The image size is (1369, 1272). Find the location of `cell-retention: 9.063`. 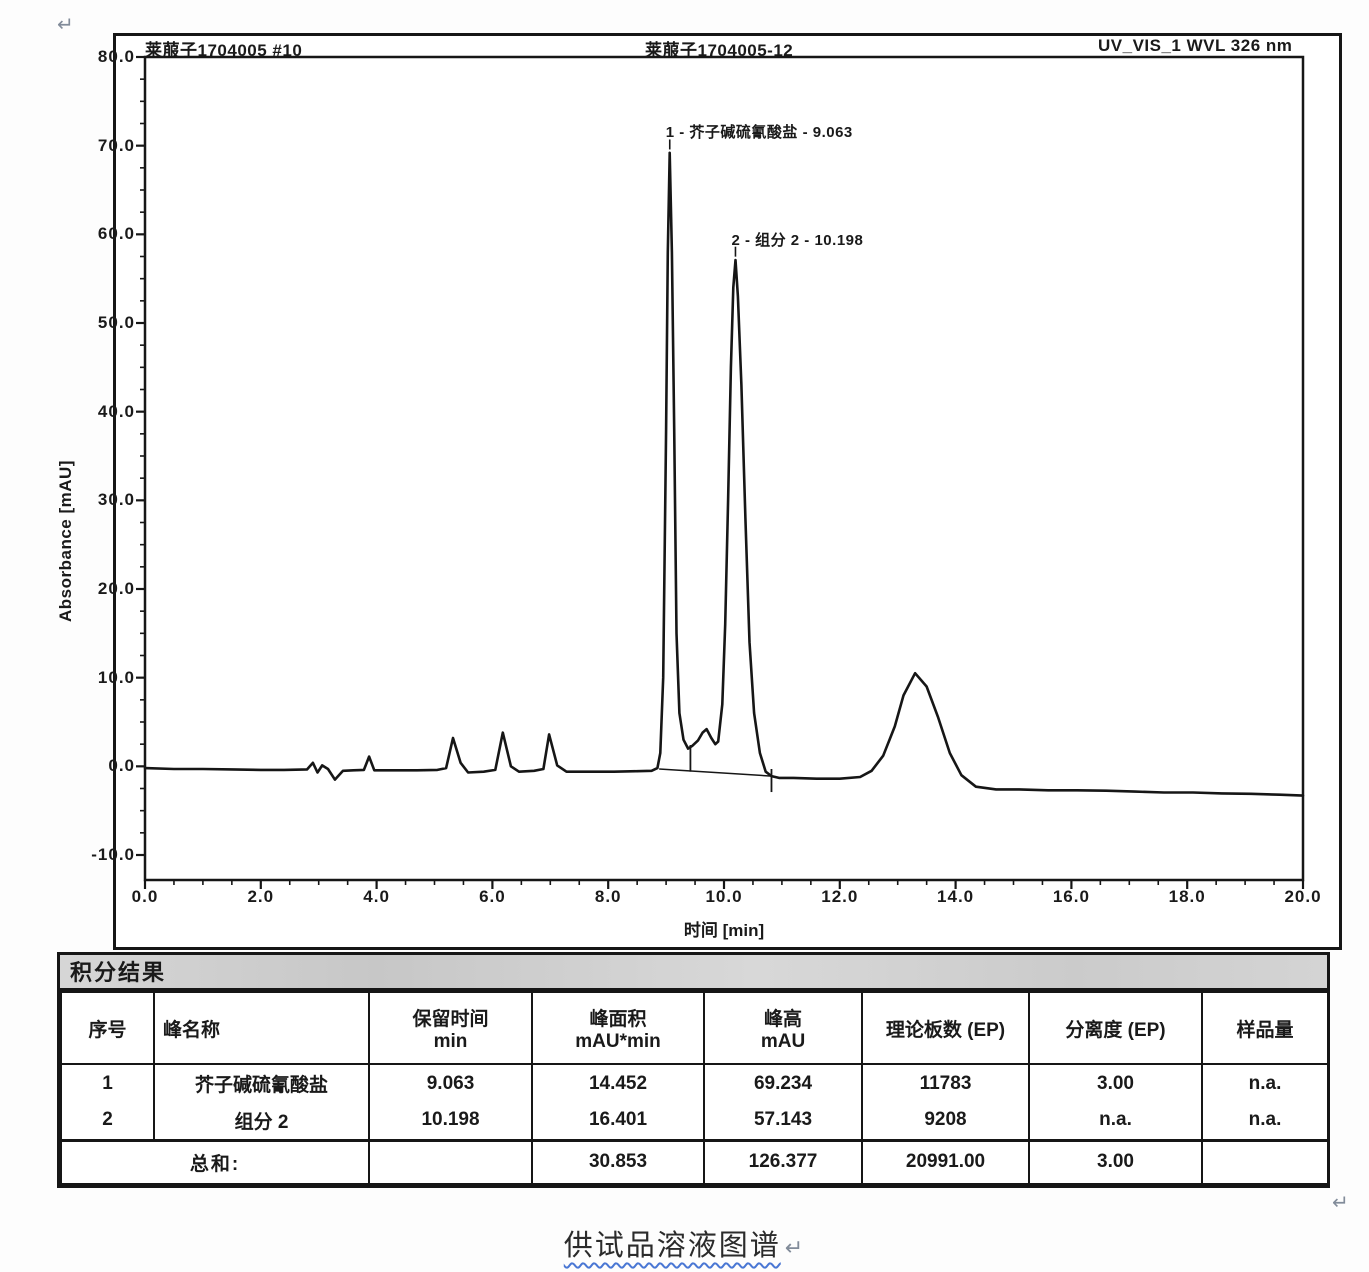

cell-retention: 9.063 is located at coordinates (450, 1082).